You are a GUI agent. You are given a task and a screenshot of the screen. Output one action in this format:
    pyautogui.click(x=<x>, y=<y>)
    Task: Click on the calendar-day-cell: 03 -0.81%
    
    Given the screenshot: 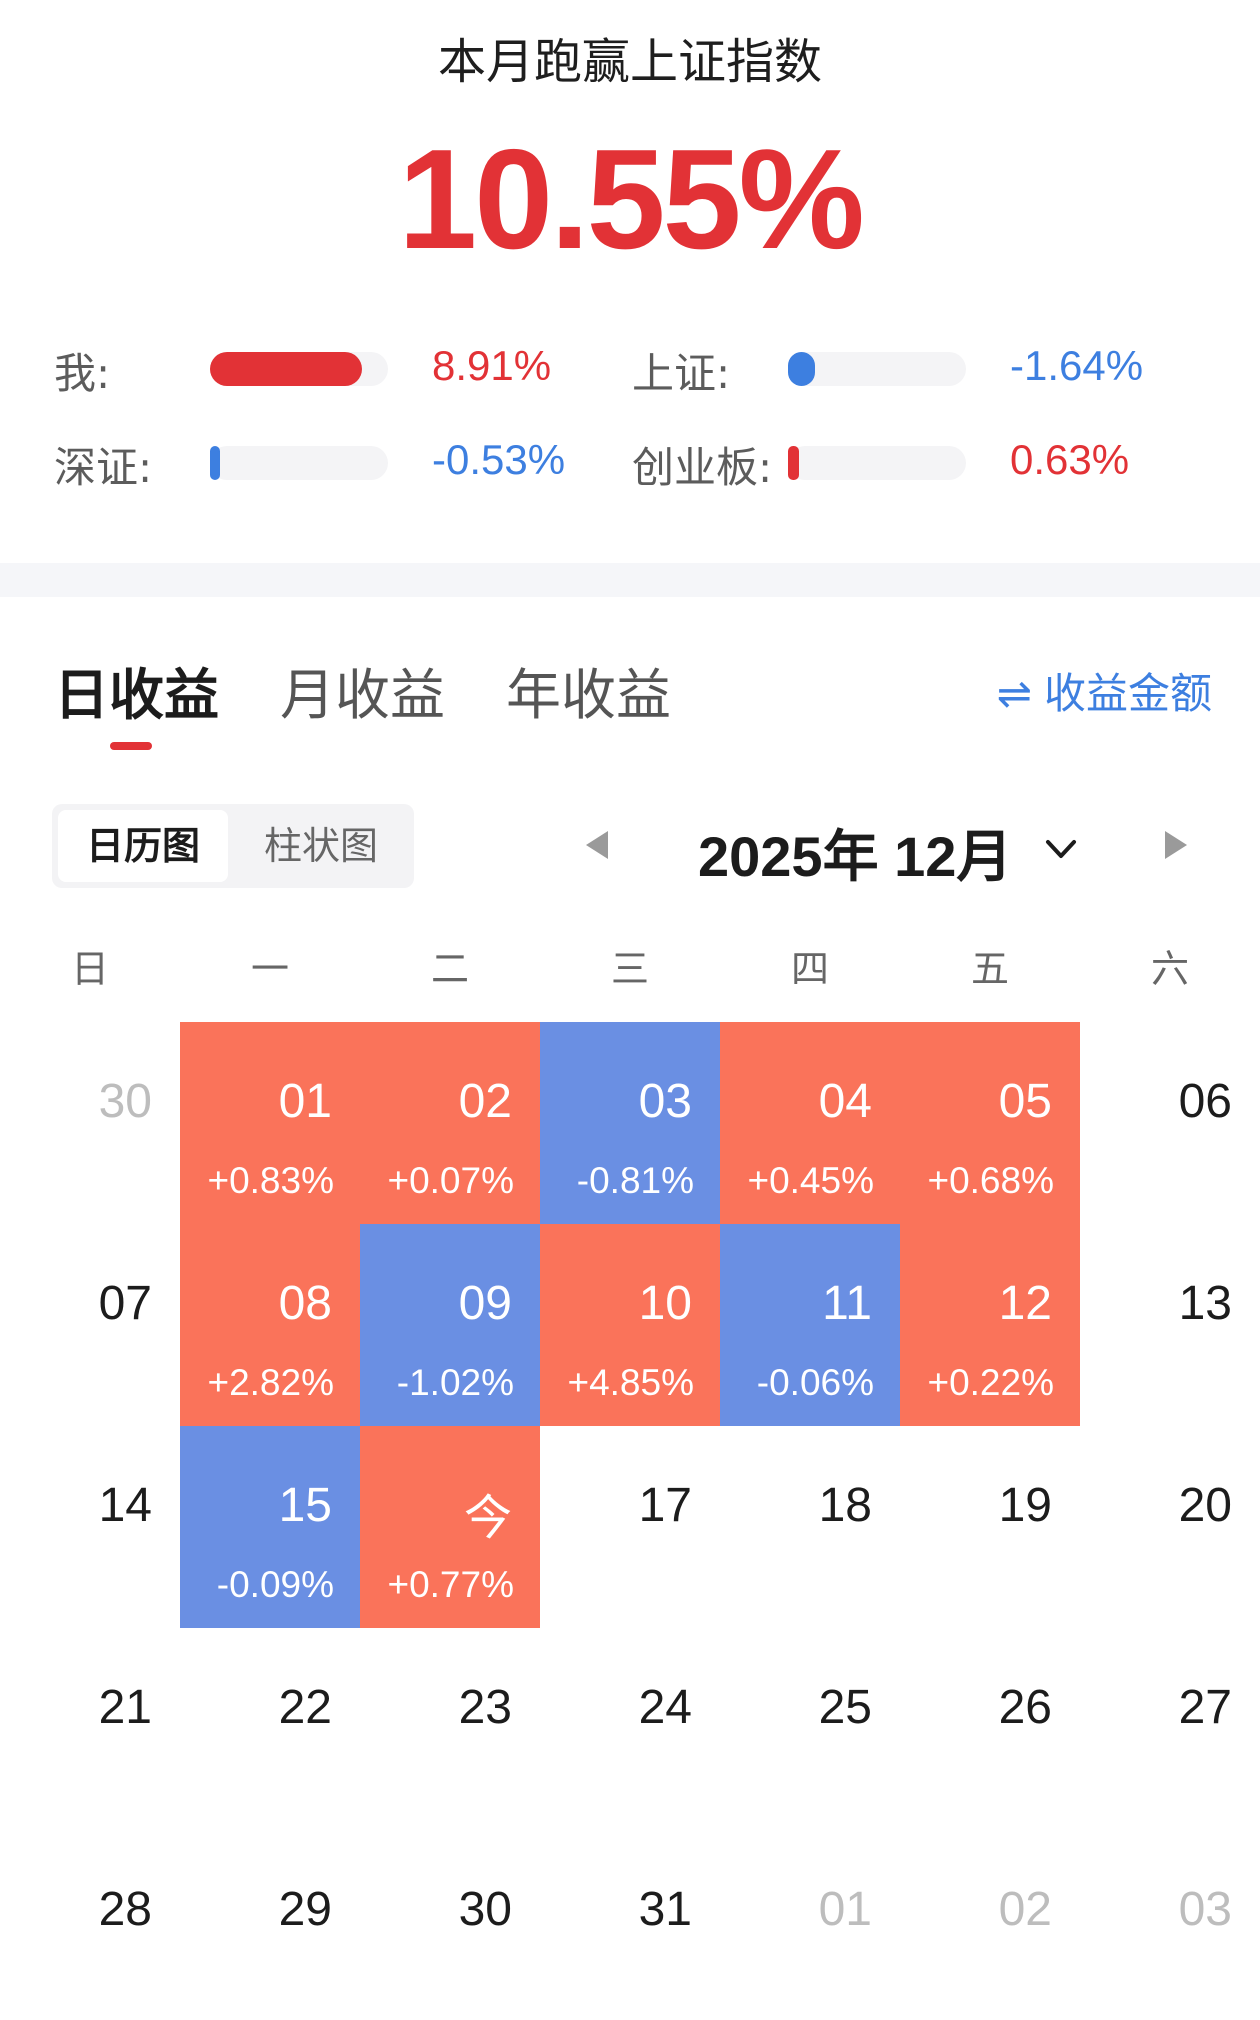 What is the action you would take?
    pyautogui.click(x=630, y=1123)
    